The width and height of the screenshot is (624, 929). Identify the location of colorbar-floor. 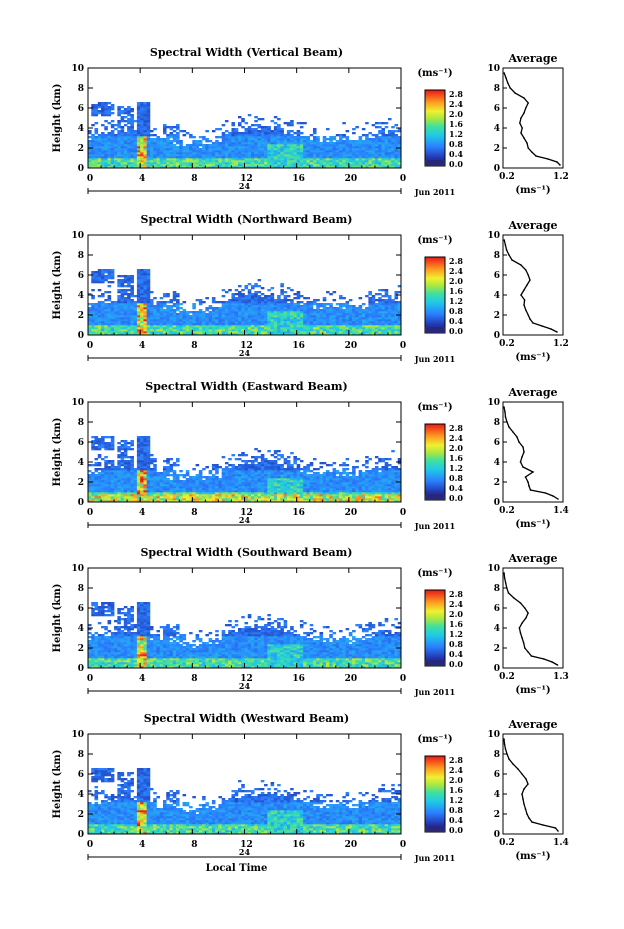
(435, 163).